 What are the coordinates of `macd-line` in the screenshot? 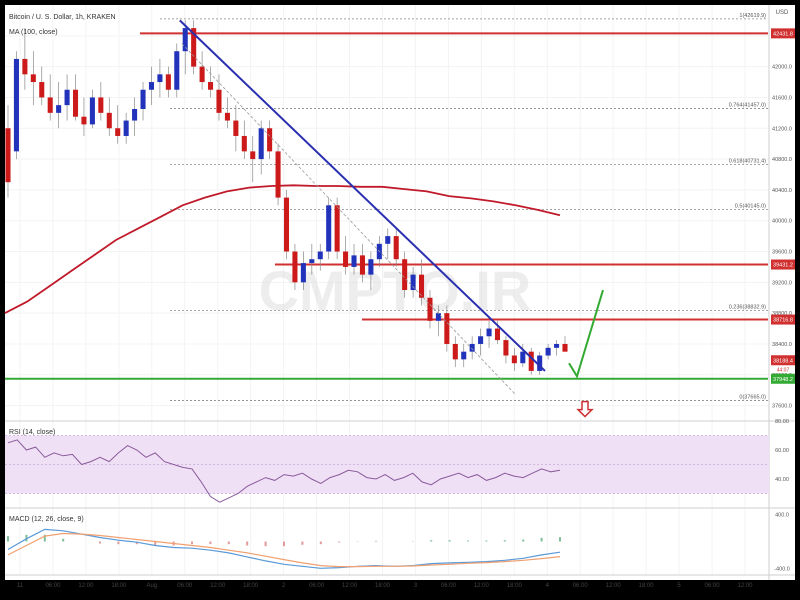 It's located at (284, 548).